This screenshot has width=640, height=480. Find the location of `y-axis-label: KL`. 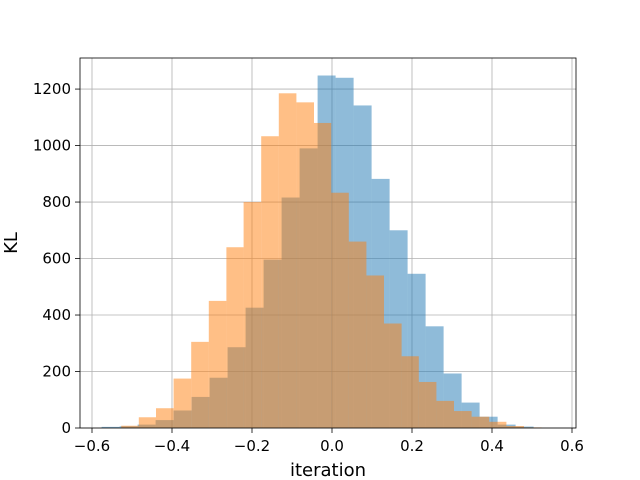

y-axis-label: KL is located at coordinates (11, 243).